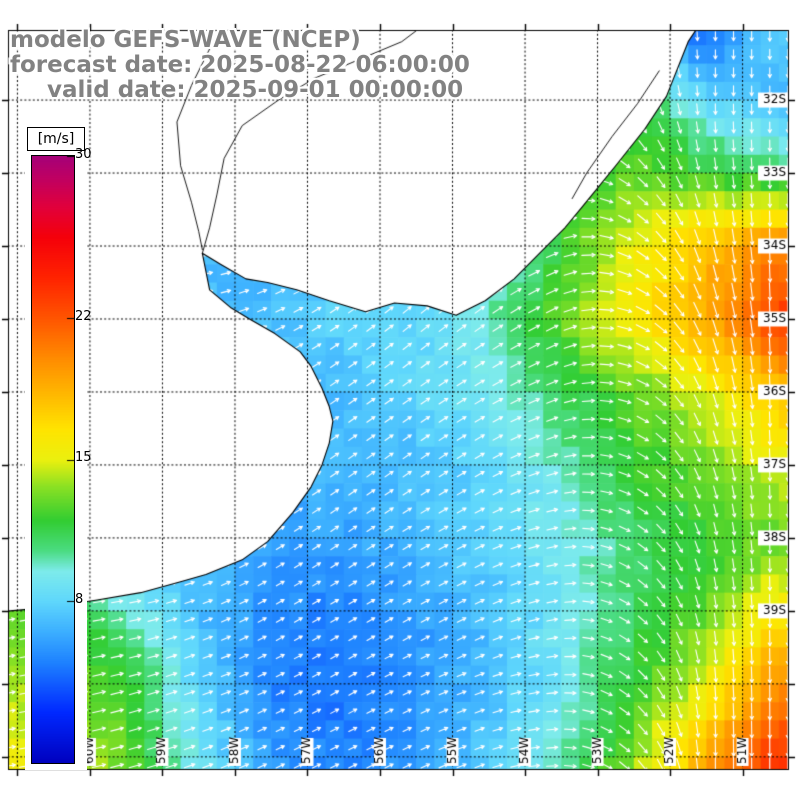  I want to click on colorbar-units-label: [m/s], so click(56, 139).